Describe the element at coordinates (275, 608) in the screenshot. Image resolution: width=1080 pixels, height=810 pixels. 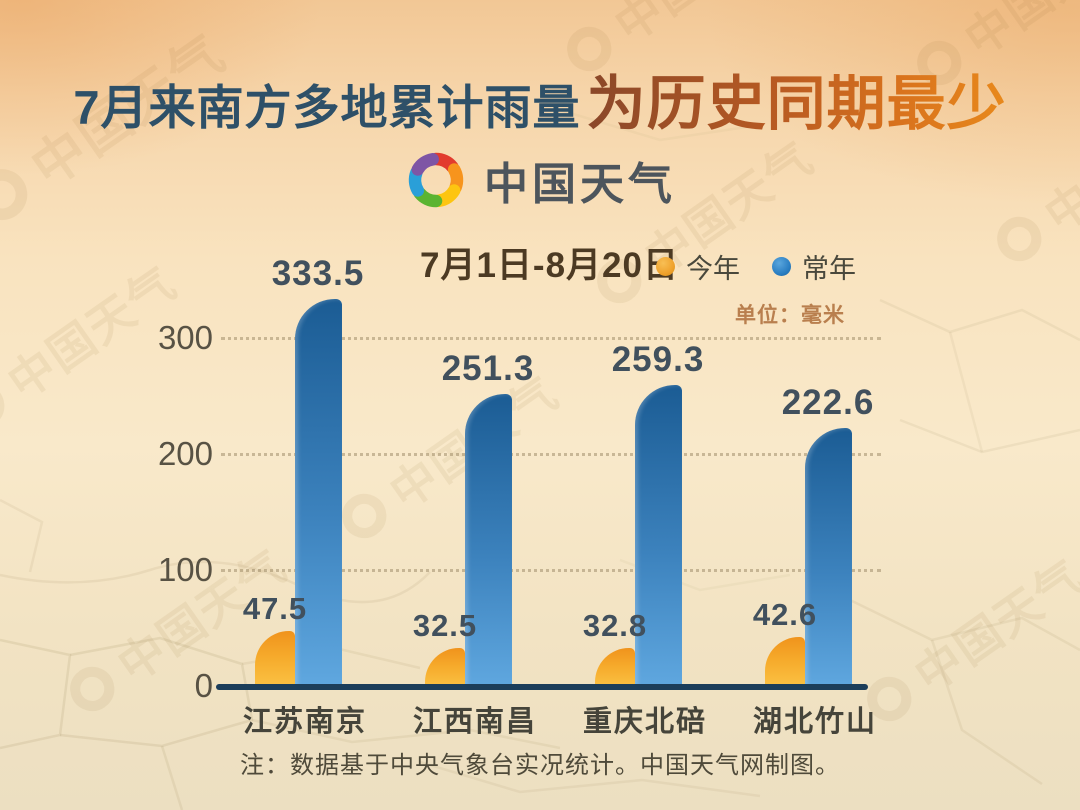
I see `value-label-this-year: 47.5` at that location.